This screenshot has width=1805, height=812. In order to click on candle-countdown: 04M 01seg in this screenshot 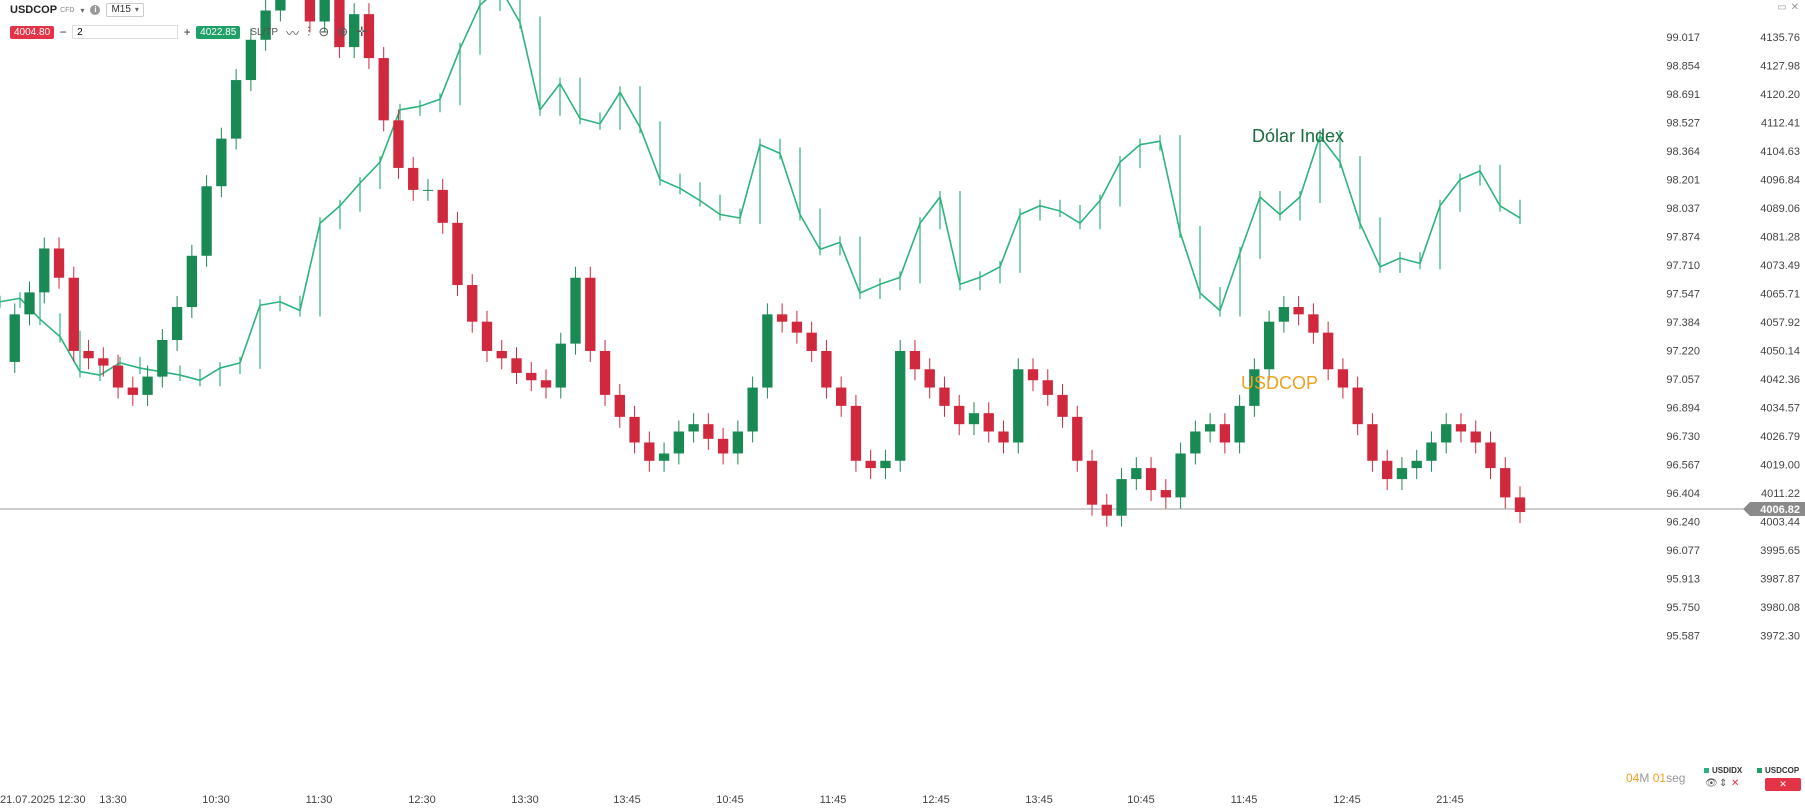, I will do `click(1656, 778)`.